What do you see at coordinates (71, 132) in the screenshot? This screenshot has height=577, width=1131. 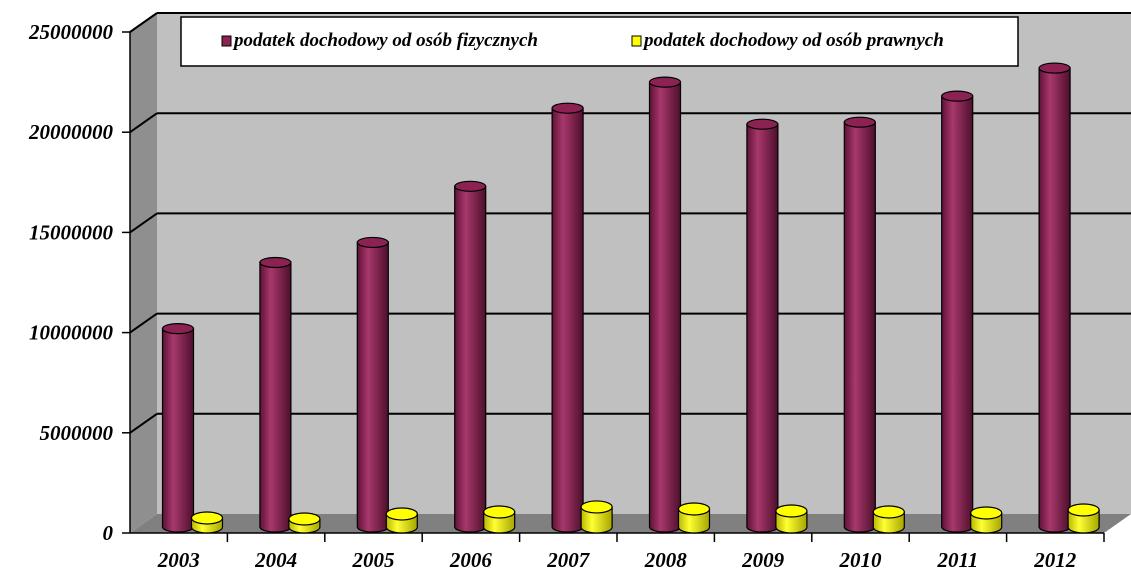 I see `y-tick-label: 20000000` at bounding box center [71, 132].